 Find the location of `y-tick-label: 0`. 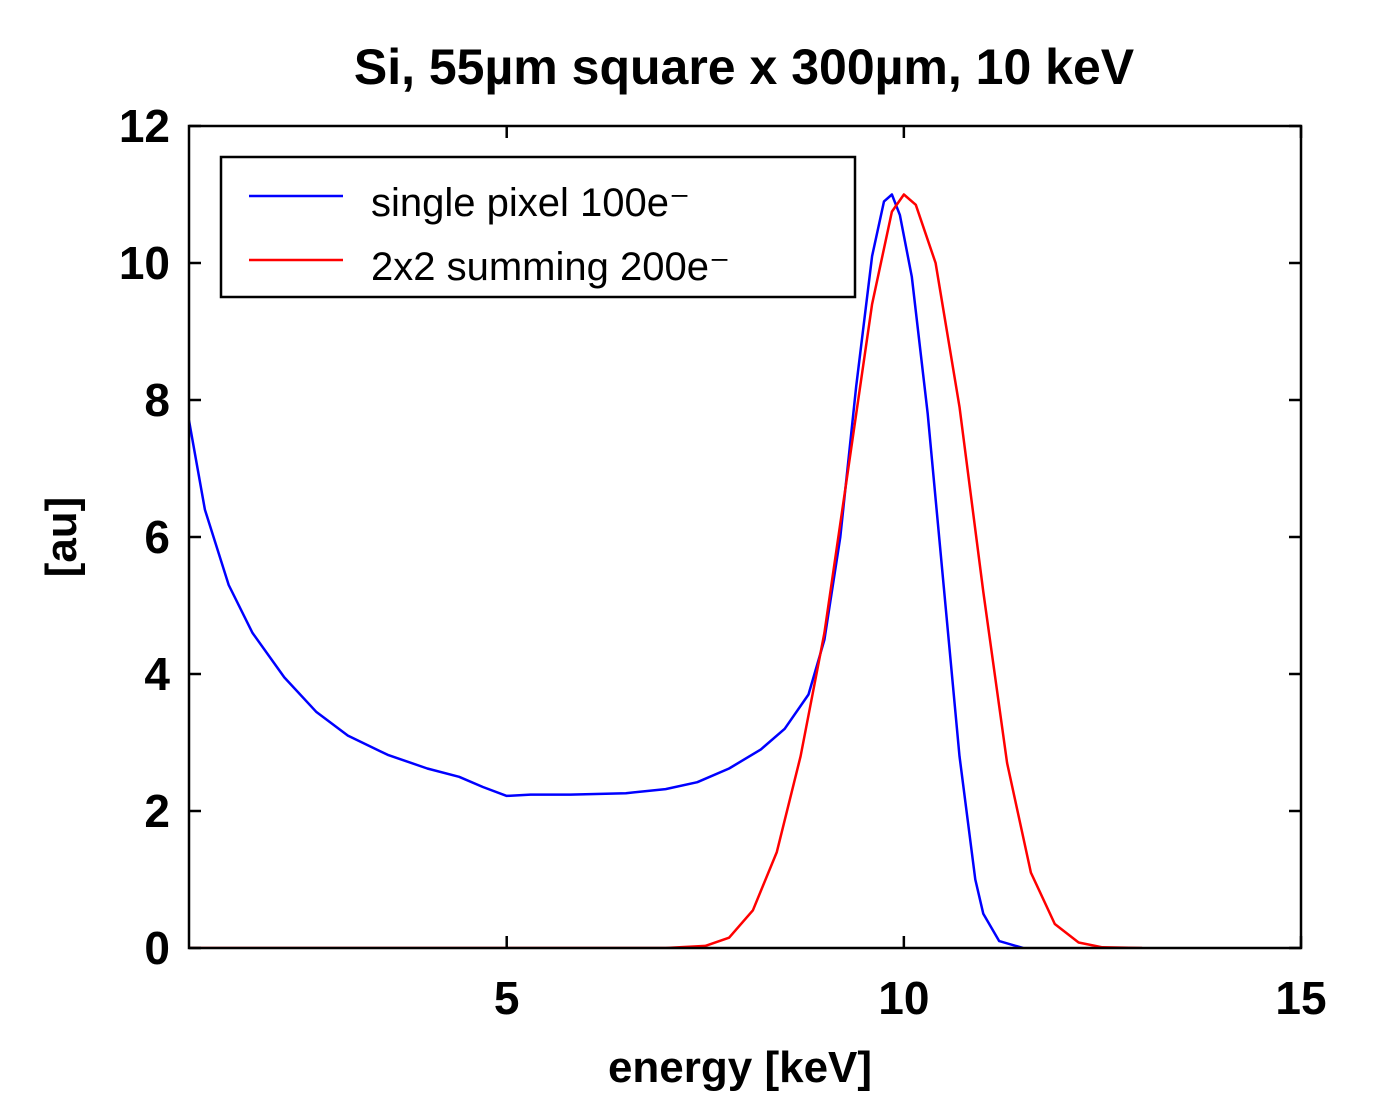

y-tick-label: 0 is located at coordinates (157, 948).